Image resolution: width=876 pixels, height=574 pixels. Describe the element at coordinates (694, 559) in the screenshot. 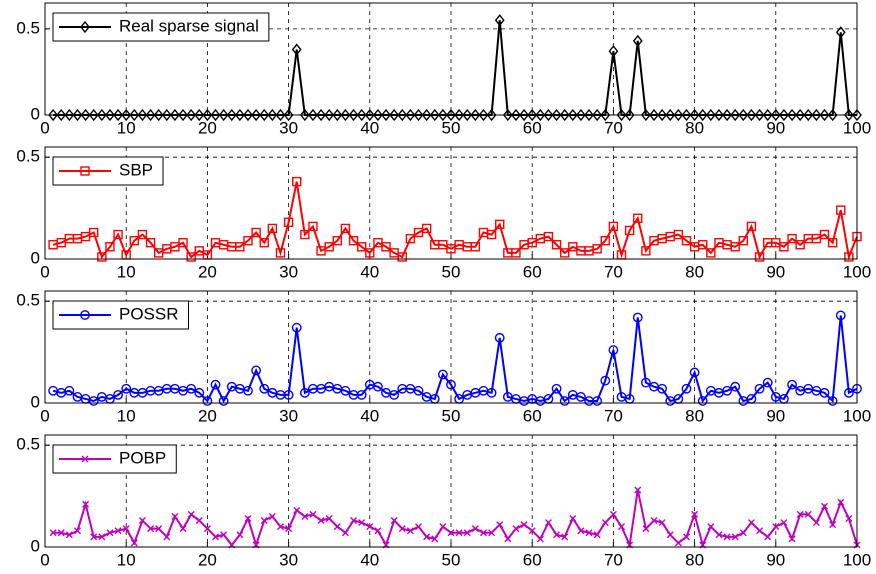

I see `x-tick-label: 80` at that location.